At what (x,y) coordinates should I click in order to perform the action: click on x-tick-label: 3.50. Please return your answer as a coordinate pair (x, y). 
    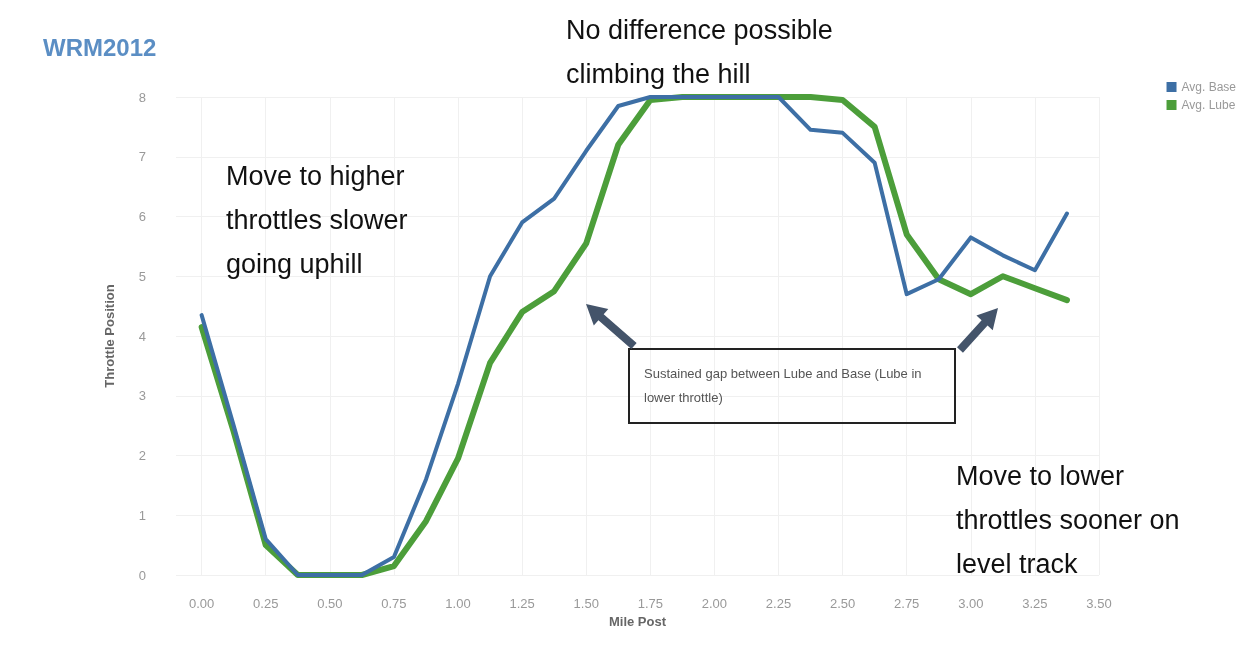
    Looking at the image, I should click on (1099, 603).